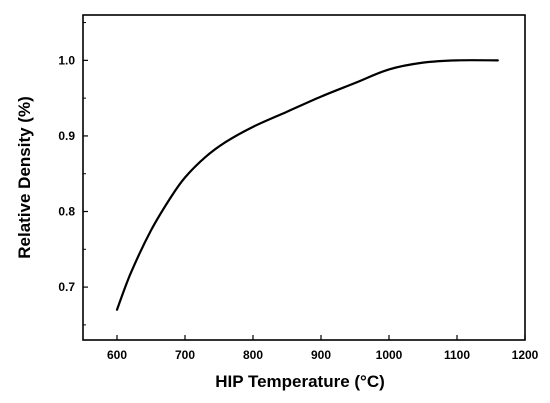 This screenshot has height=403, width=550. I want to click on y-tick-label: 0.8, so click(66, 212).